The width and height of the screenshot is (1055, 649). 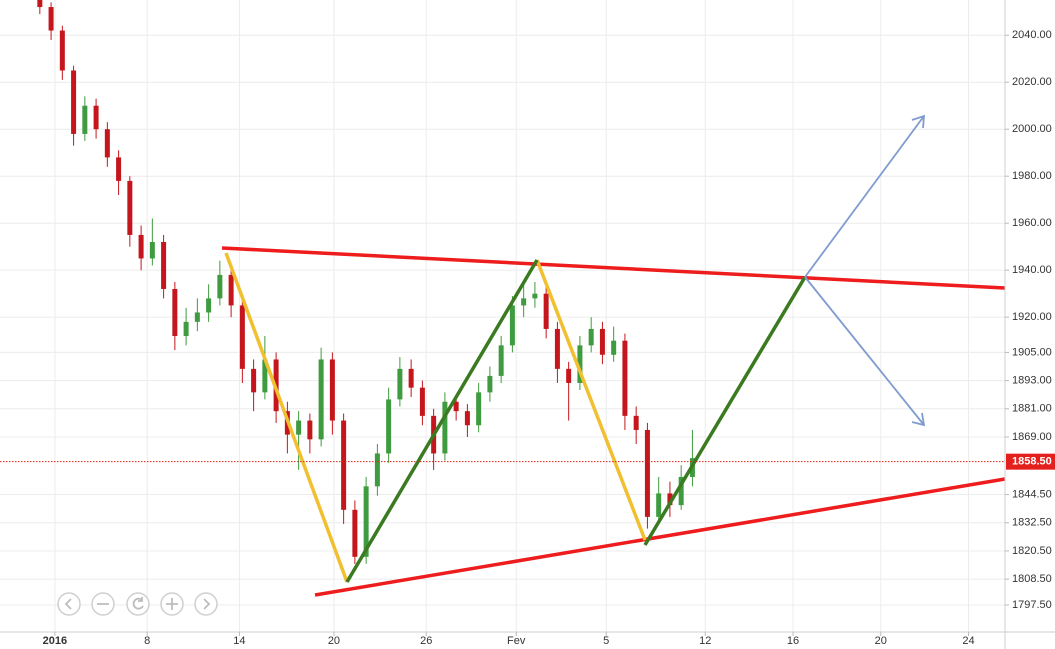 What do you see at coordinates (1032, 381) in the screenshot?
I see `y-tick-label: 1893.00` at bounding box center [1032, 381].